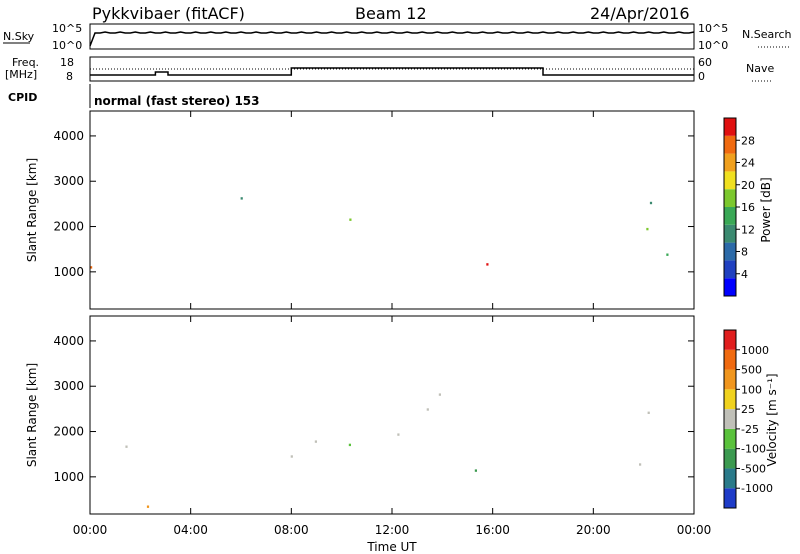 The image size is (800, 554). What do you see at coordinates (744, 252) in the screenshot?
I see `colorbar-tick-label: 8` at bounding box center [744, 252].